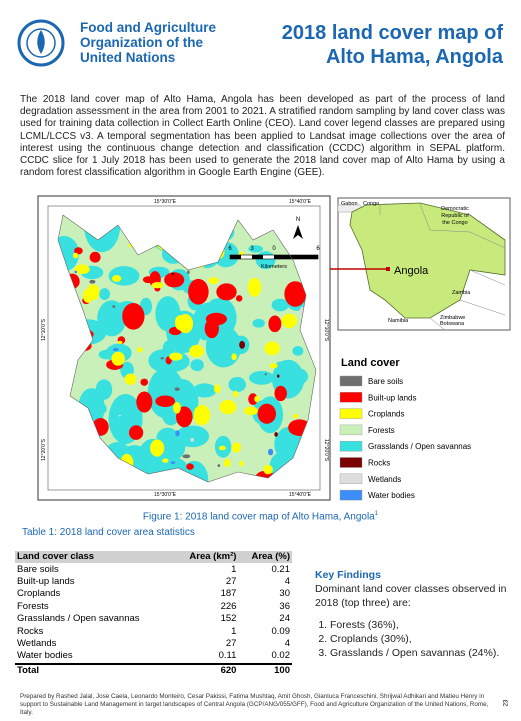 The height and width of the screenshot is (721, 521). What do you see at coordinates (284, 606) in the screenshot?
I see `table-cell: 36` at bounding box center [284, 606].